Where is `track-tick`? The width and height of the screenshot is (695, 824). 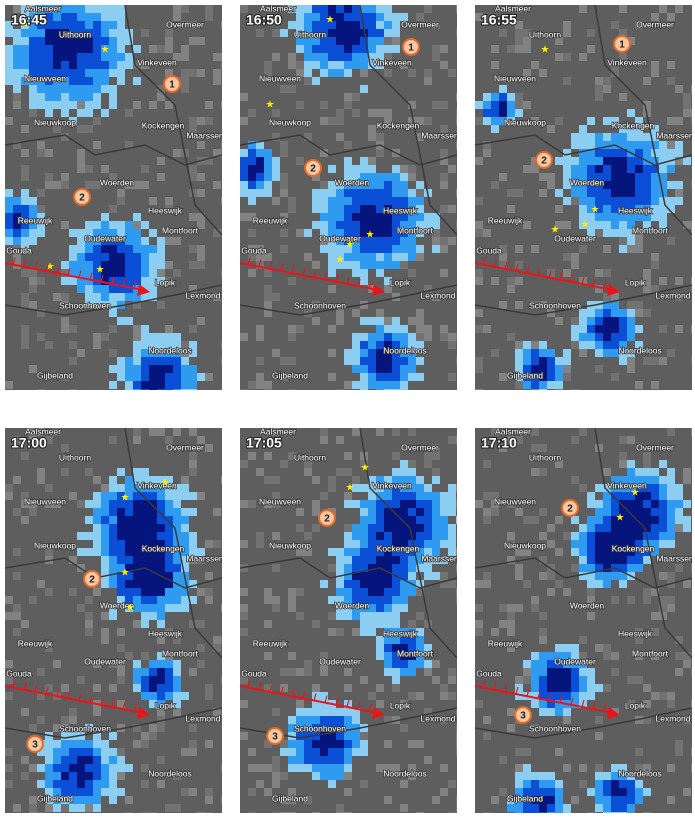
track-tick is located at coordinates (539, 272).